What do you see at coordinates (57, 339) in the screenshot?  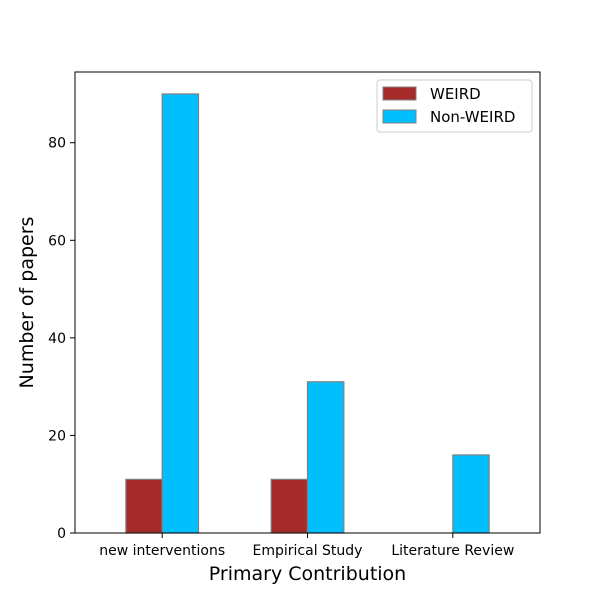 I see `y-tick-label: 40` at bounding box center [57, 339].